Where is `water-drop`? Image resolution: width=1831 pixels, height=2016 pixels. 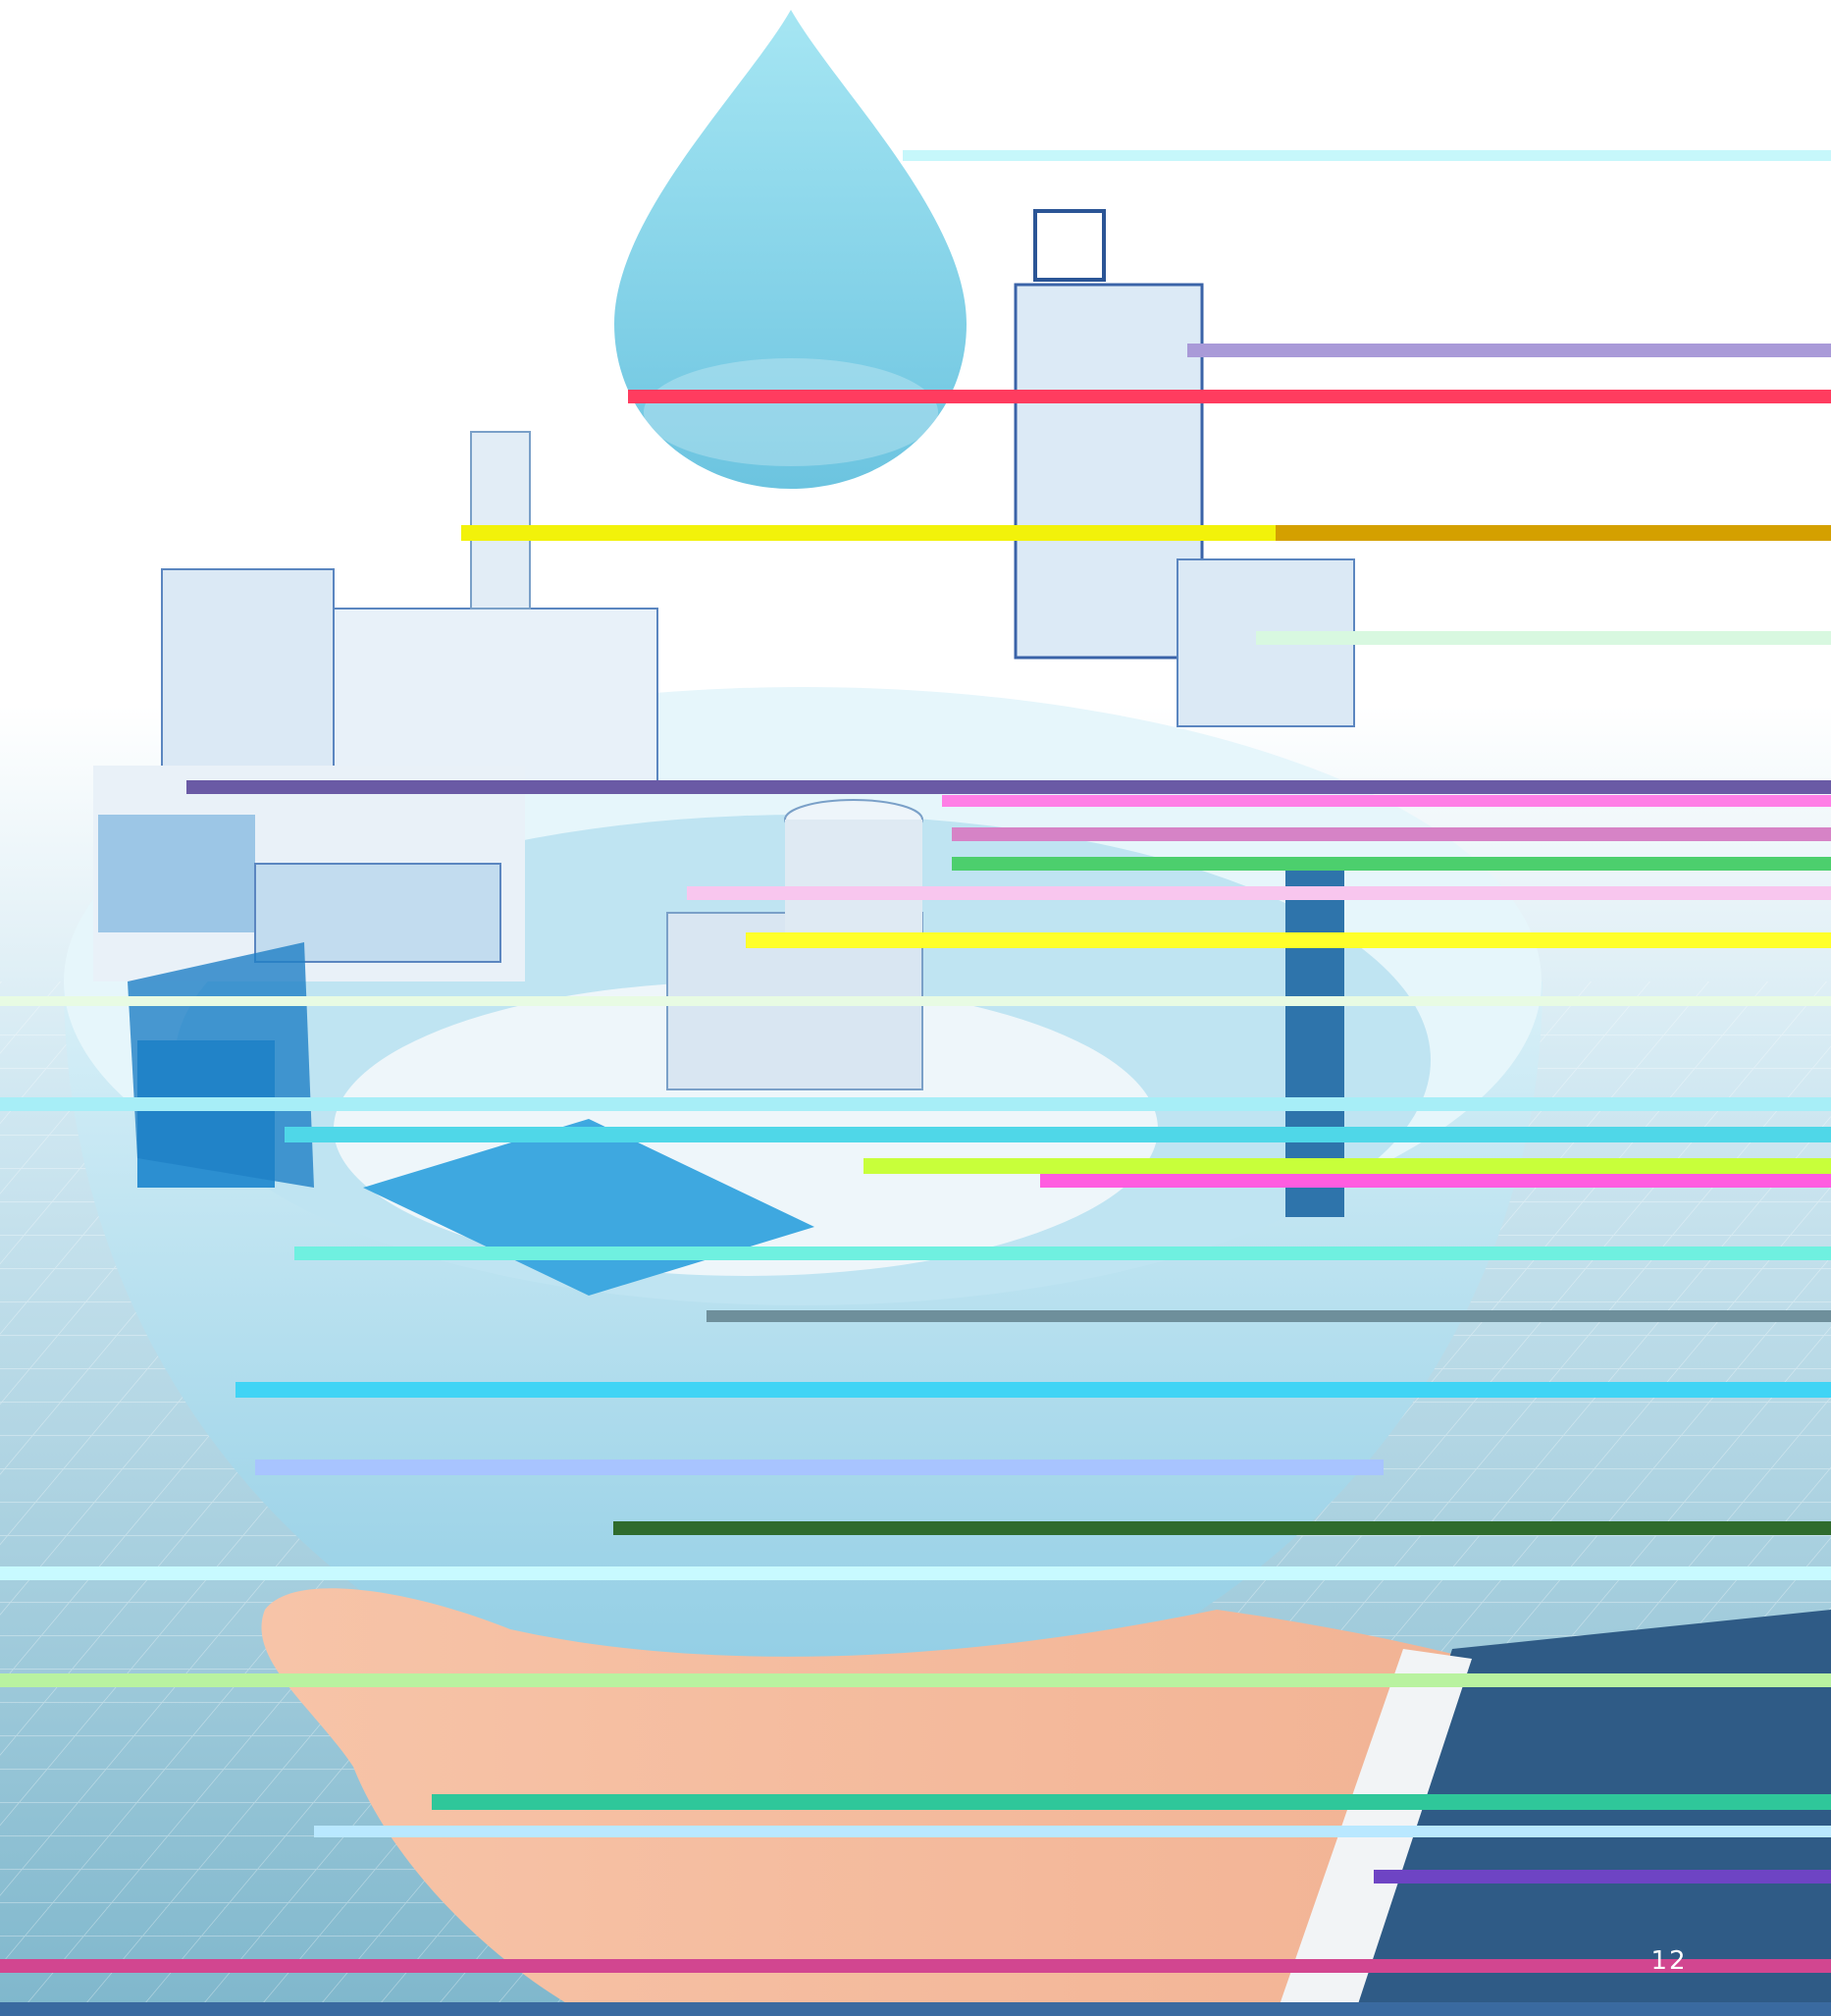
water-drop is located at coordinates (790, 249).